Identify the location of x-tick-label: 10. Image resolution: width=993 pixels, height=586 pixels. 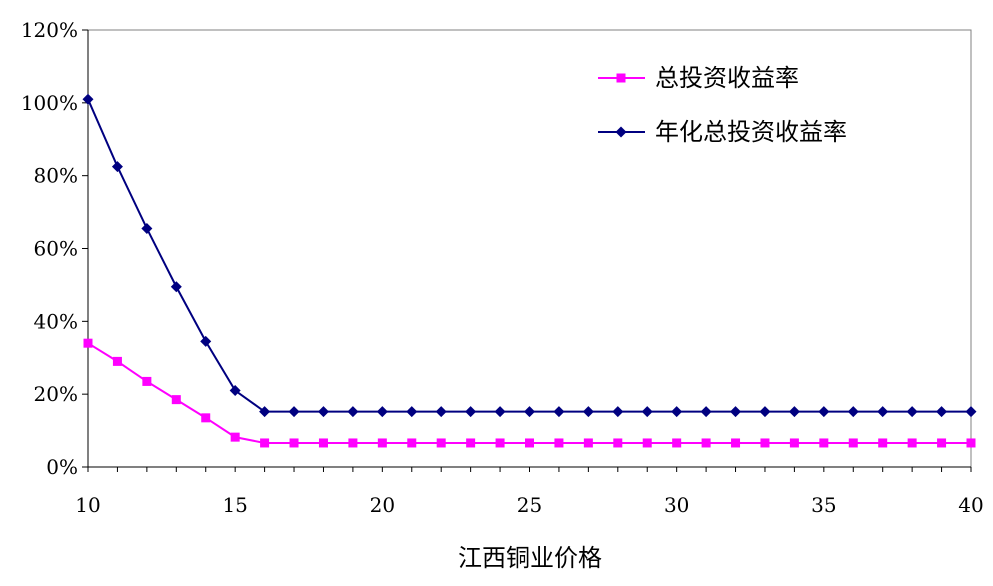
(87, 505).